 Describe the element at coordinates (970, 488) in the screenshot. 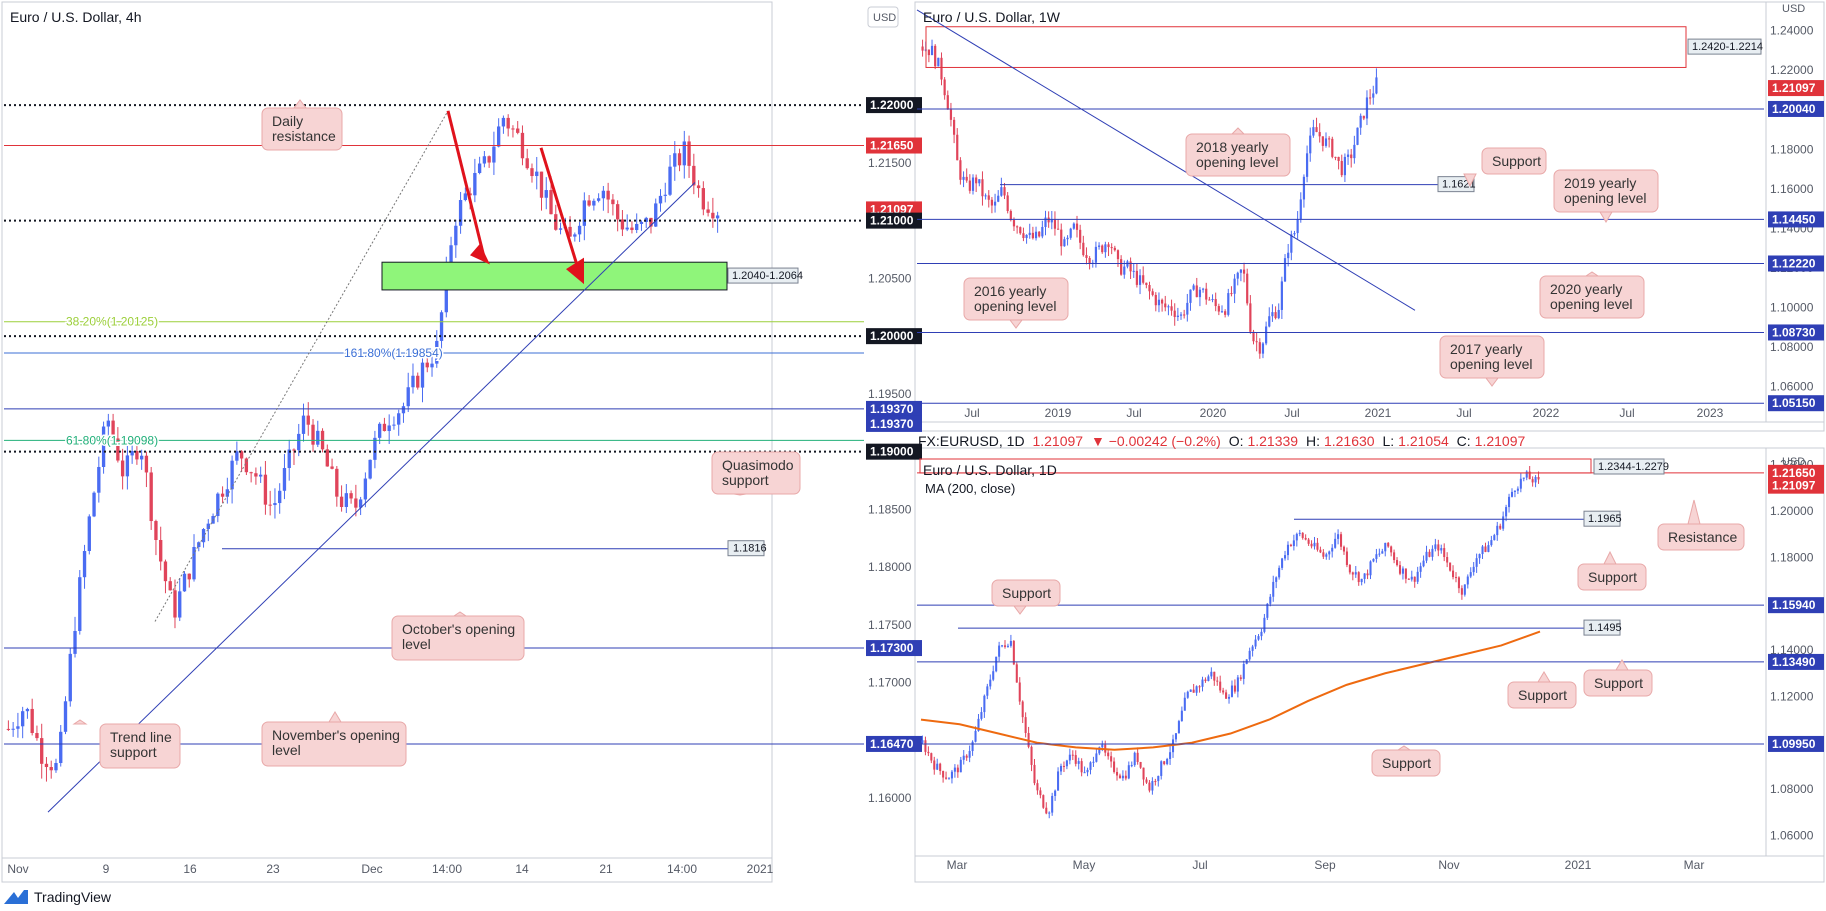

I see `indicator-label: MA (200, close)` at that location.